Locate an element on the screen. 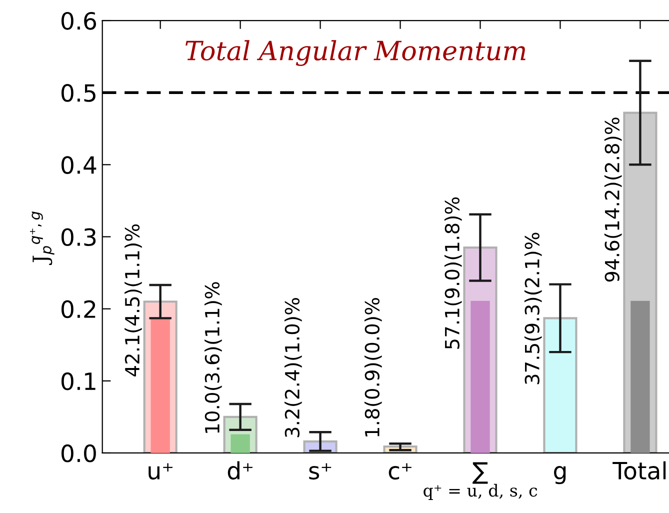  x-tick-label: ∑ is located at coordinates (480, 473).